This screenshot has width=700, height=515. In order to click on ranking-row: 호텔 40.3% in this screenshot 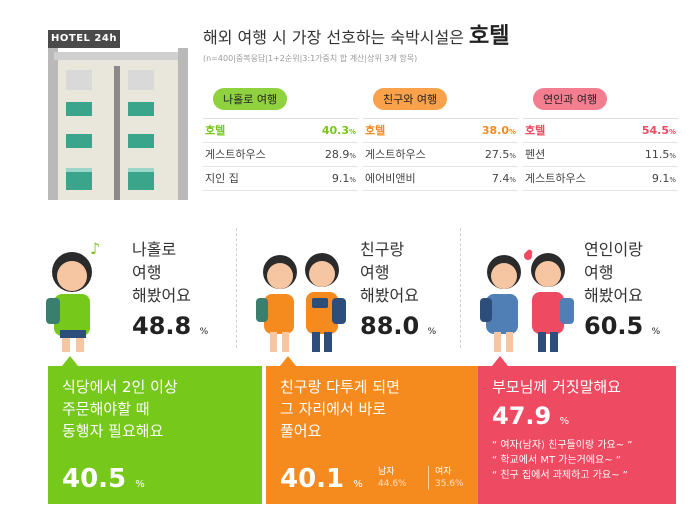, I will do `click(280, 131)`.